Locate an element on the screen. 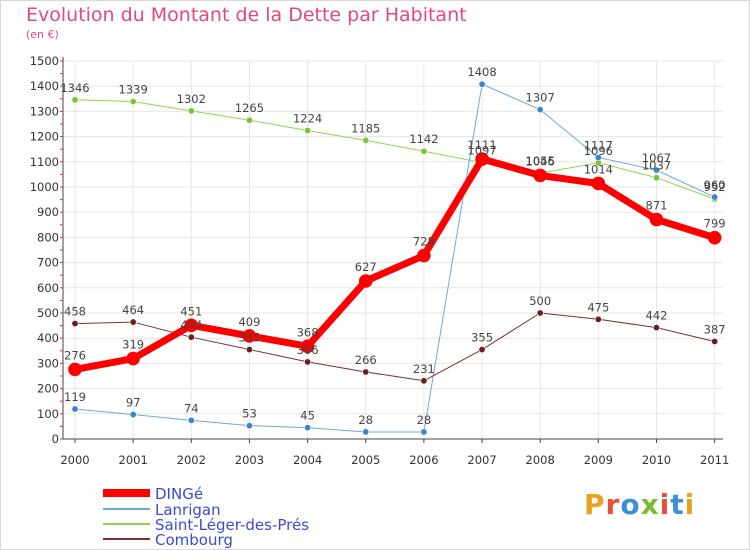 The width and height of the screenshot is (750, 550). data-label-ding-: 1014 is located at coordinates (598, 169).